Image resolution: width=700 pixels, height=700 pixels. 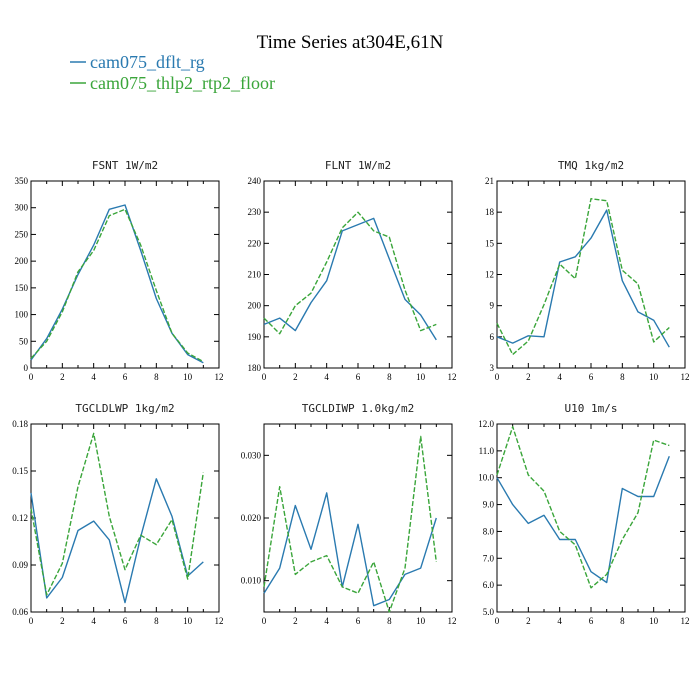 What do you see at coordinates (22, 315) in the screenshot?
I see `y-tick-label: 100` at bounding box center [22, 315].